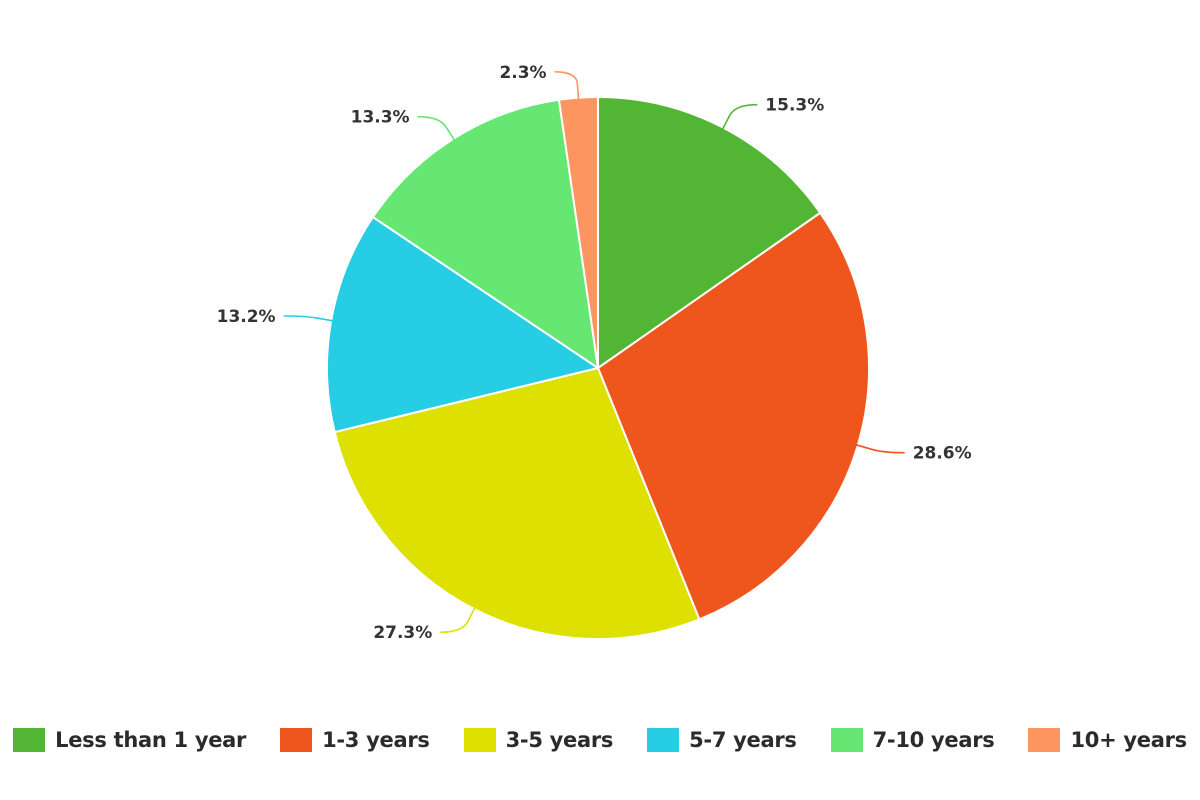 This screenshot has height=800, width=1200. Describe the element at coordinates (794, 106) in the screenshot. I see `percentage-label-less-than-1-year: 15.3%` at that location.